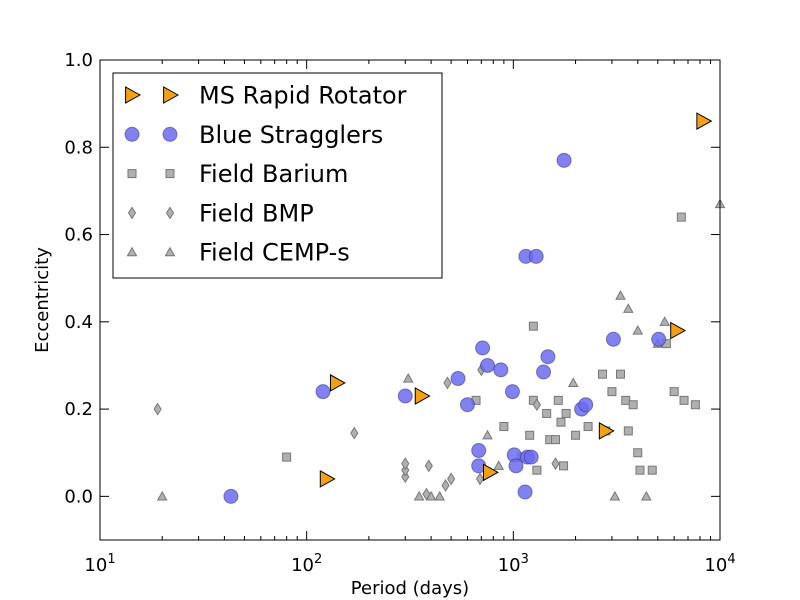 Image resolution: width=800 pixels, height=600 pixels. Describe the element at coordinates (318, 559) in the screenshot. I see `x-tick-label-exponent: 2` at that location.